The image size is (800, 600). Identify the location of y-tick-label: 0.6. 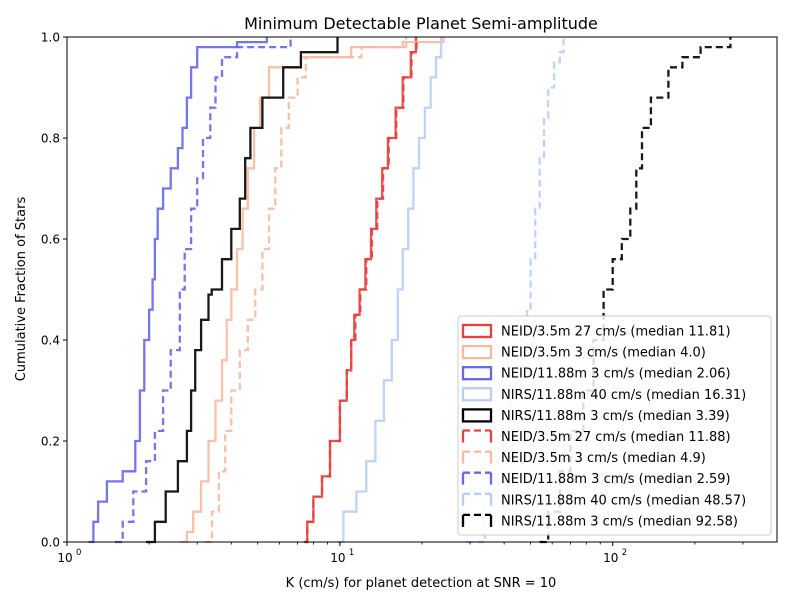
(50, 240).